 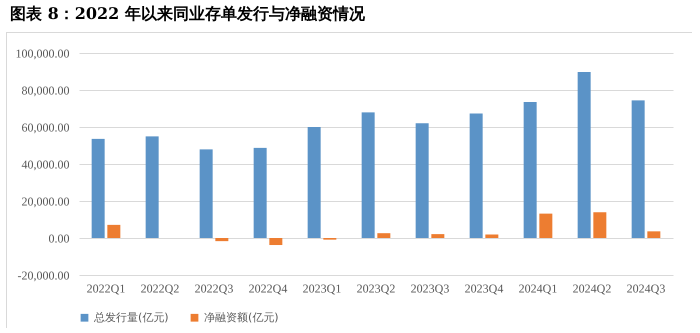 I want to click on y-tick-label: 40,000.00, so click(x=46, y=165).